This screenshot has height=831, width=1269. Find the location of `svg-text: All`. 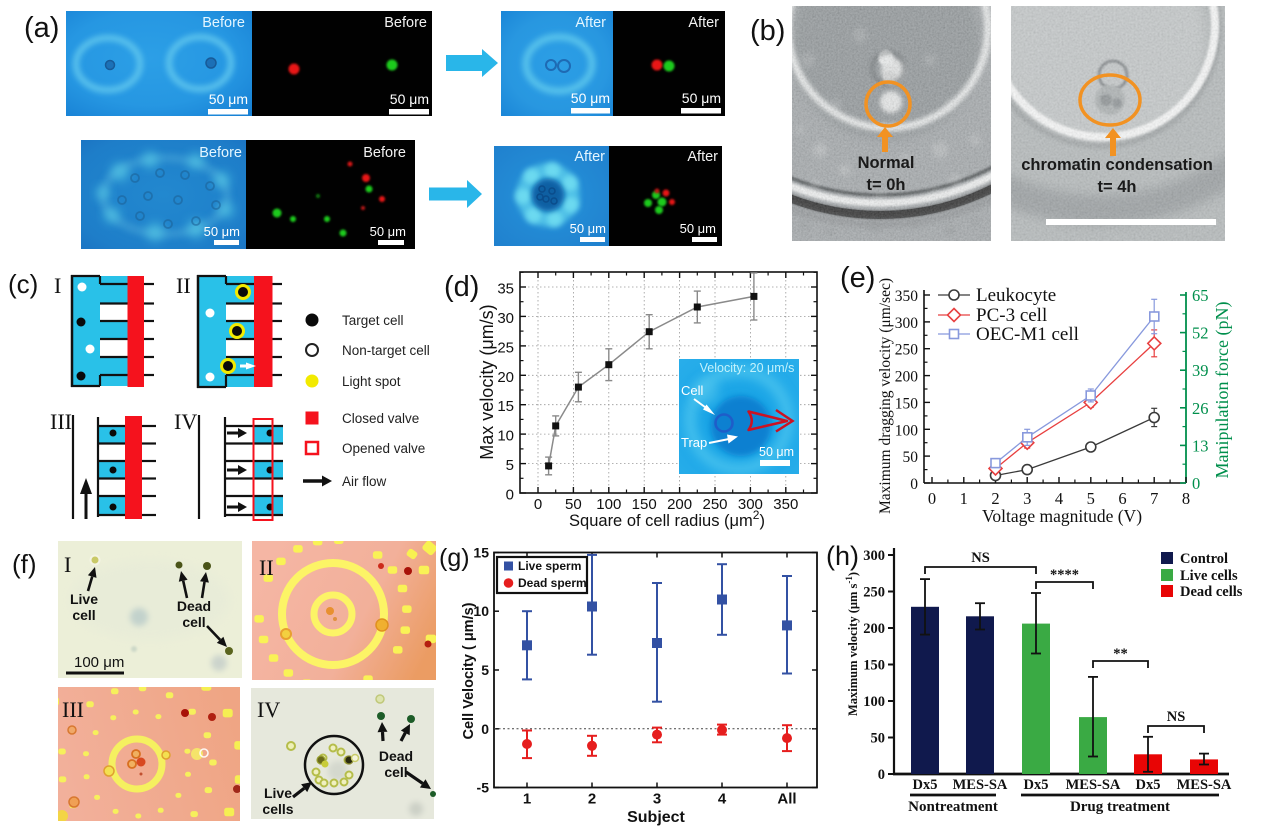

svg-text: All is located at coordinates (786, 799).